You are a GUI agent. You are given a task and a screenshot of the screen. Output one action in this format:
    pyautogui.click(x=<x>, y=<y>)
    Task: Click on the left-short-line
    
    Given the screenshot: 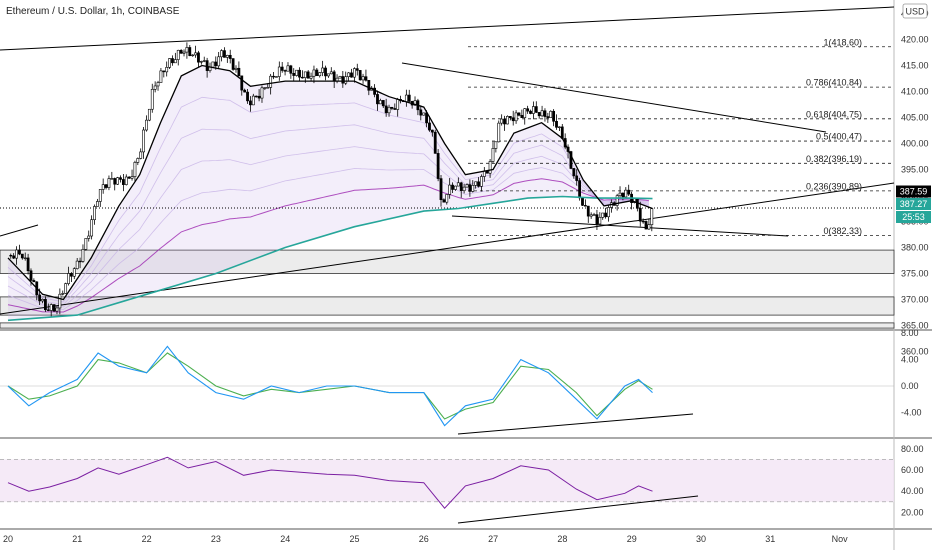 What is the action you would take?
    pyautogui.click(x=19, y=230)
    